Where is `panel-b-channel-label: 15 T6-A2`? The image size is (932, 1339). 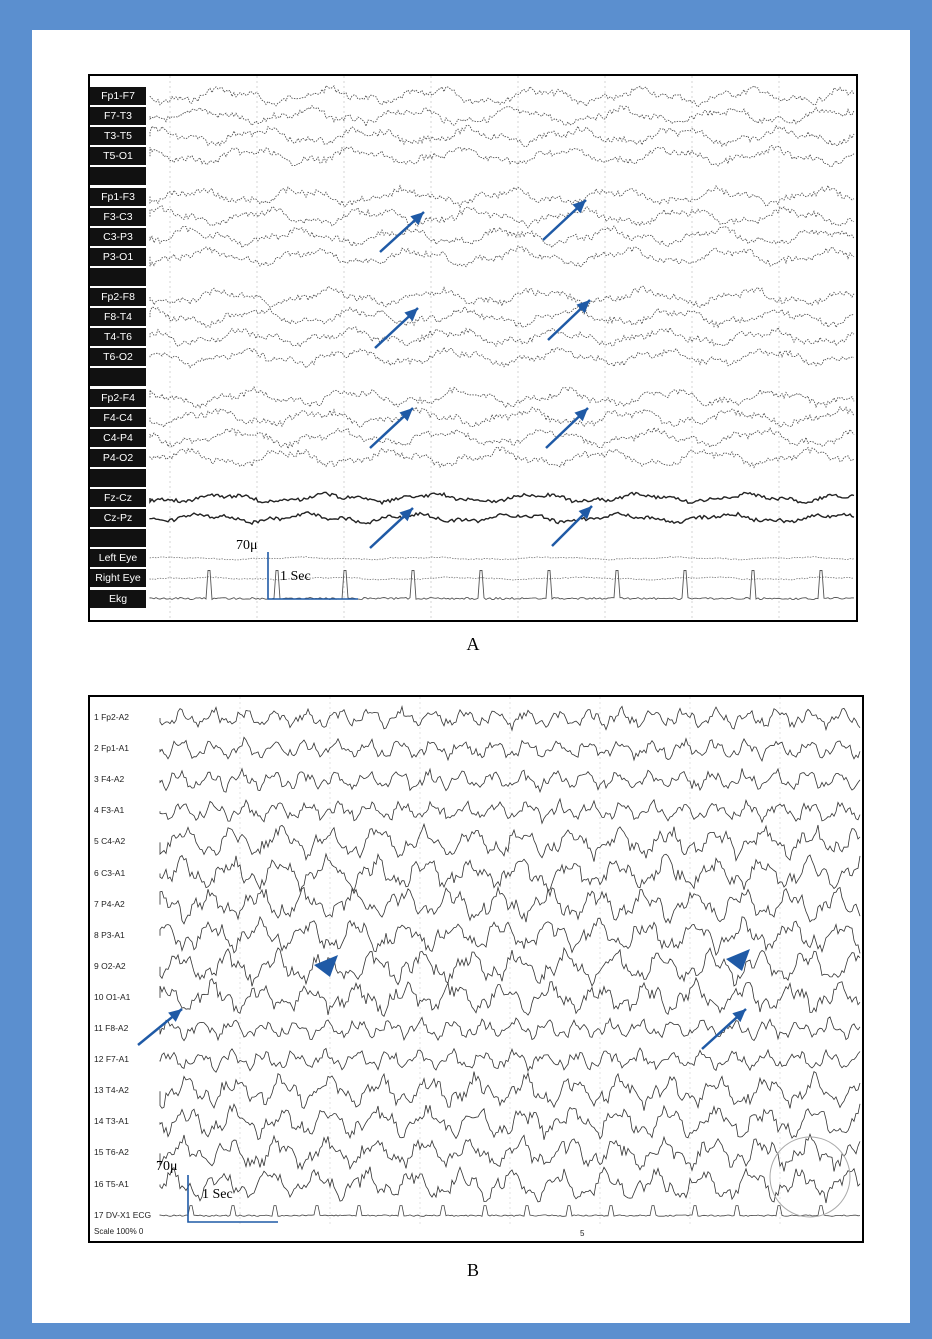
panel-b-channel-label: 15 T6-A2 is located at coordinates (111, 1152).